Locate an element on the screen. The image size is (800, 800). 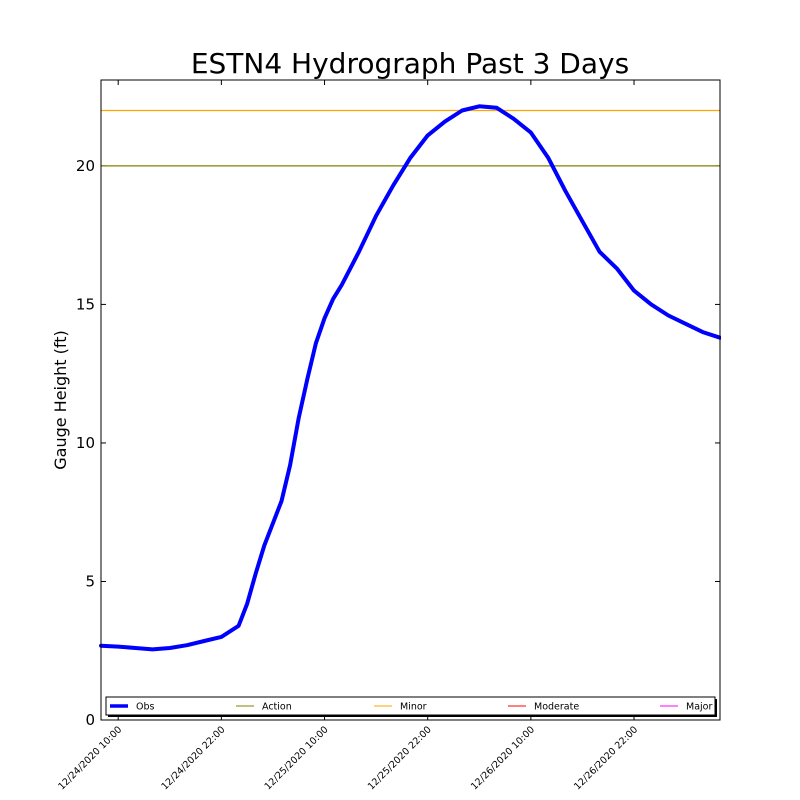
legend-label-major: Major is located at coordinates (699, 707).